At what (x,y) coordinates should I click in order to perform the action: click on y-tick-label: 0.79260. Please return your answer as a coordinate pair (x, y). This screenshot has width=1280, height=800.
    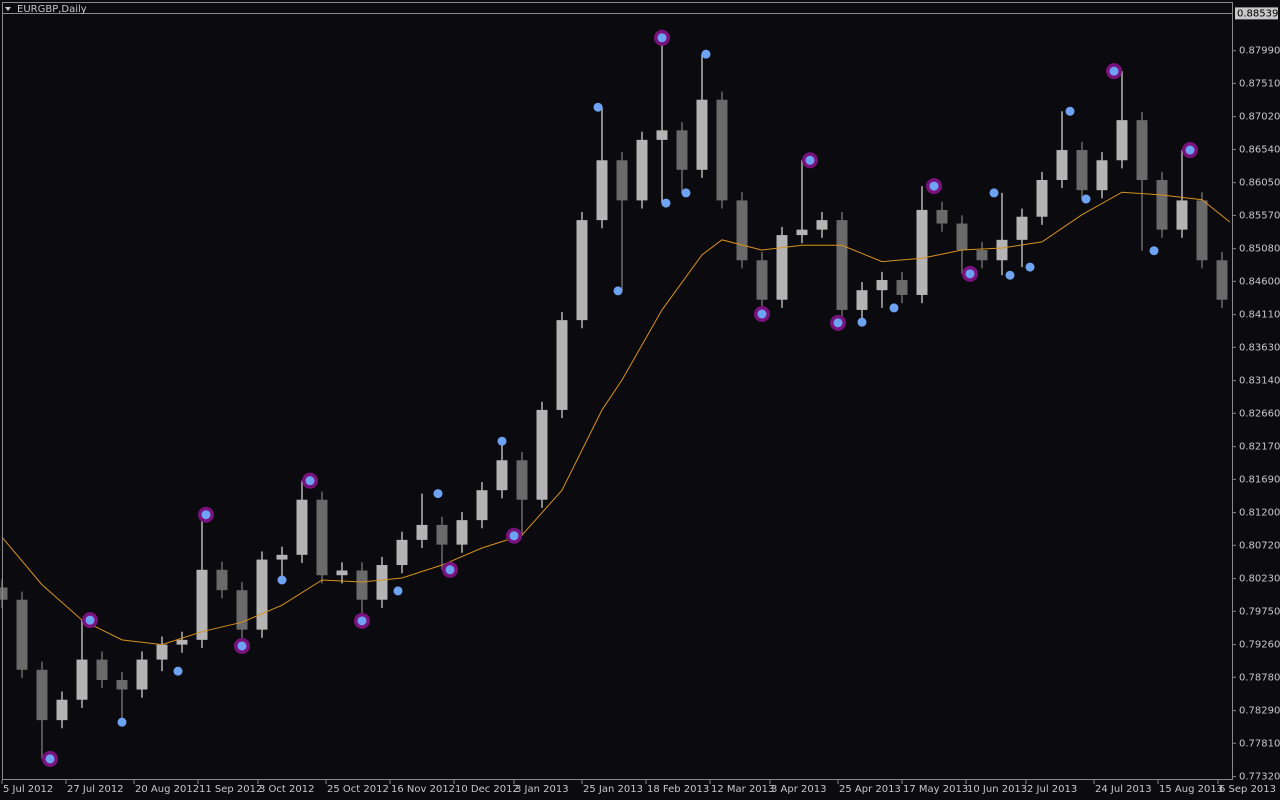
    Looking at the image, I should click on (1259, 645).